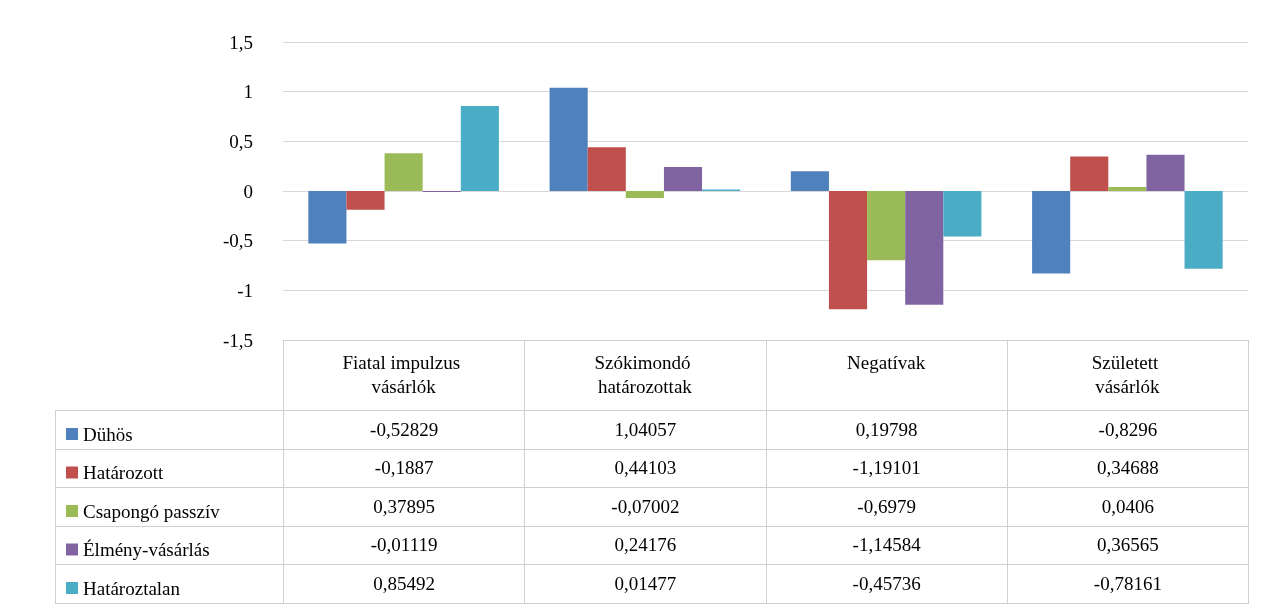  Describe the element at coordinates (404, 507) in the screenshot. I see `data-label: 0,37895` at that location.